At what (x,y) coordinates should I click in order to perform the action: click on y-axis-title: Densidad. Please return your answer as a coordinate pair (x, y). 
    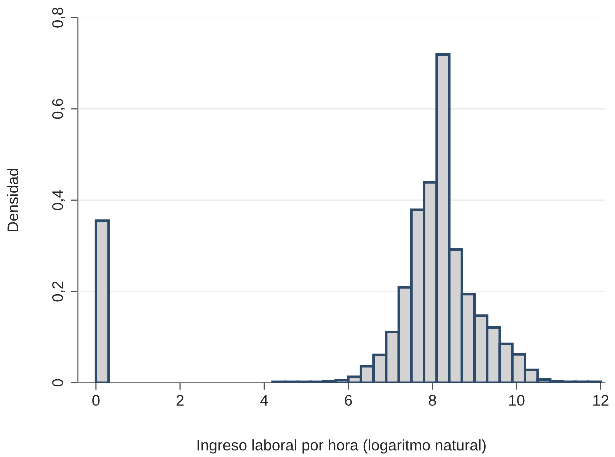
    Looking at the image, I should click on (12, 200).